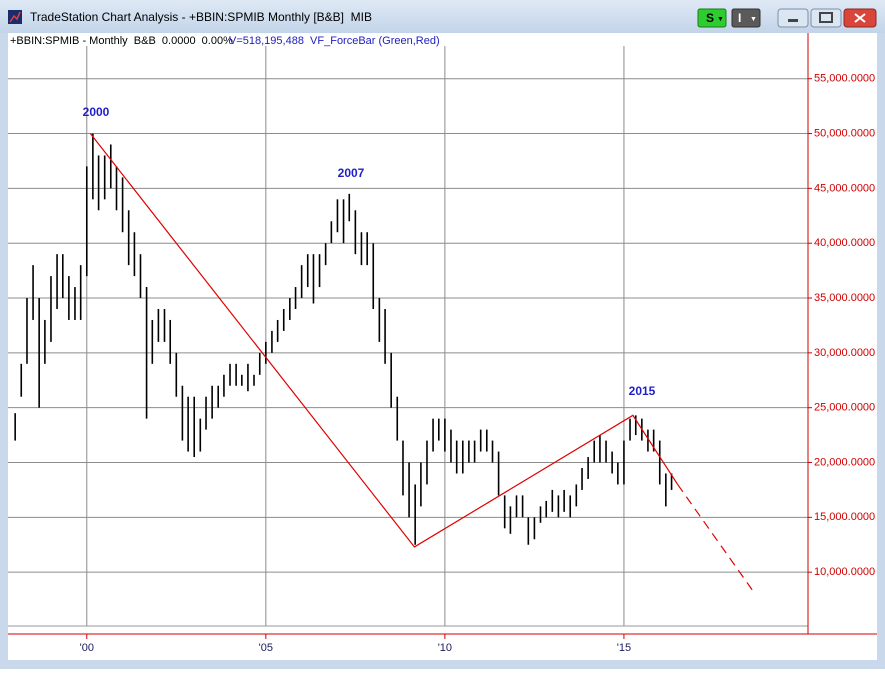 The height and width of the screenshot is (674, 885). I want to click on y-tick-label: 55,000.0000, so click(844, 79).